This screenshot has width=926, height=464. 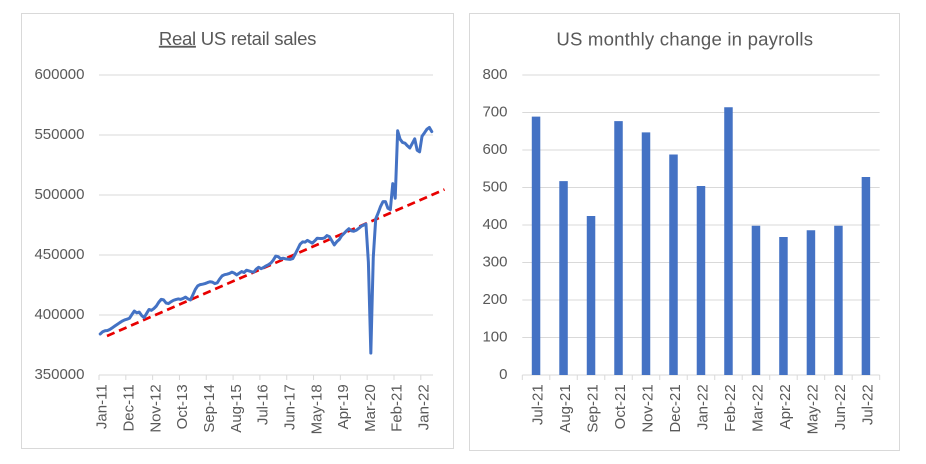 What do you see at coordinates (102, 406) in the screenshot?
I see `svg-text: Jan-11` at bounding box center [102, 406].